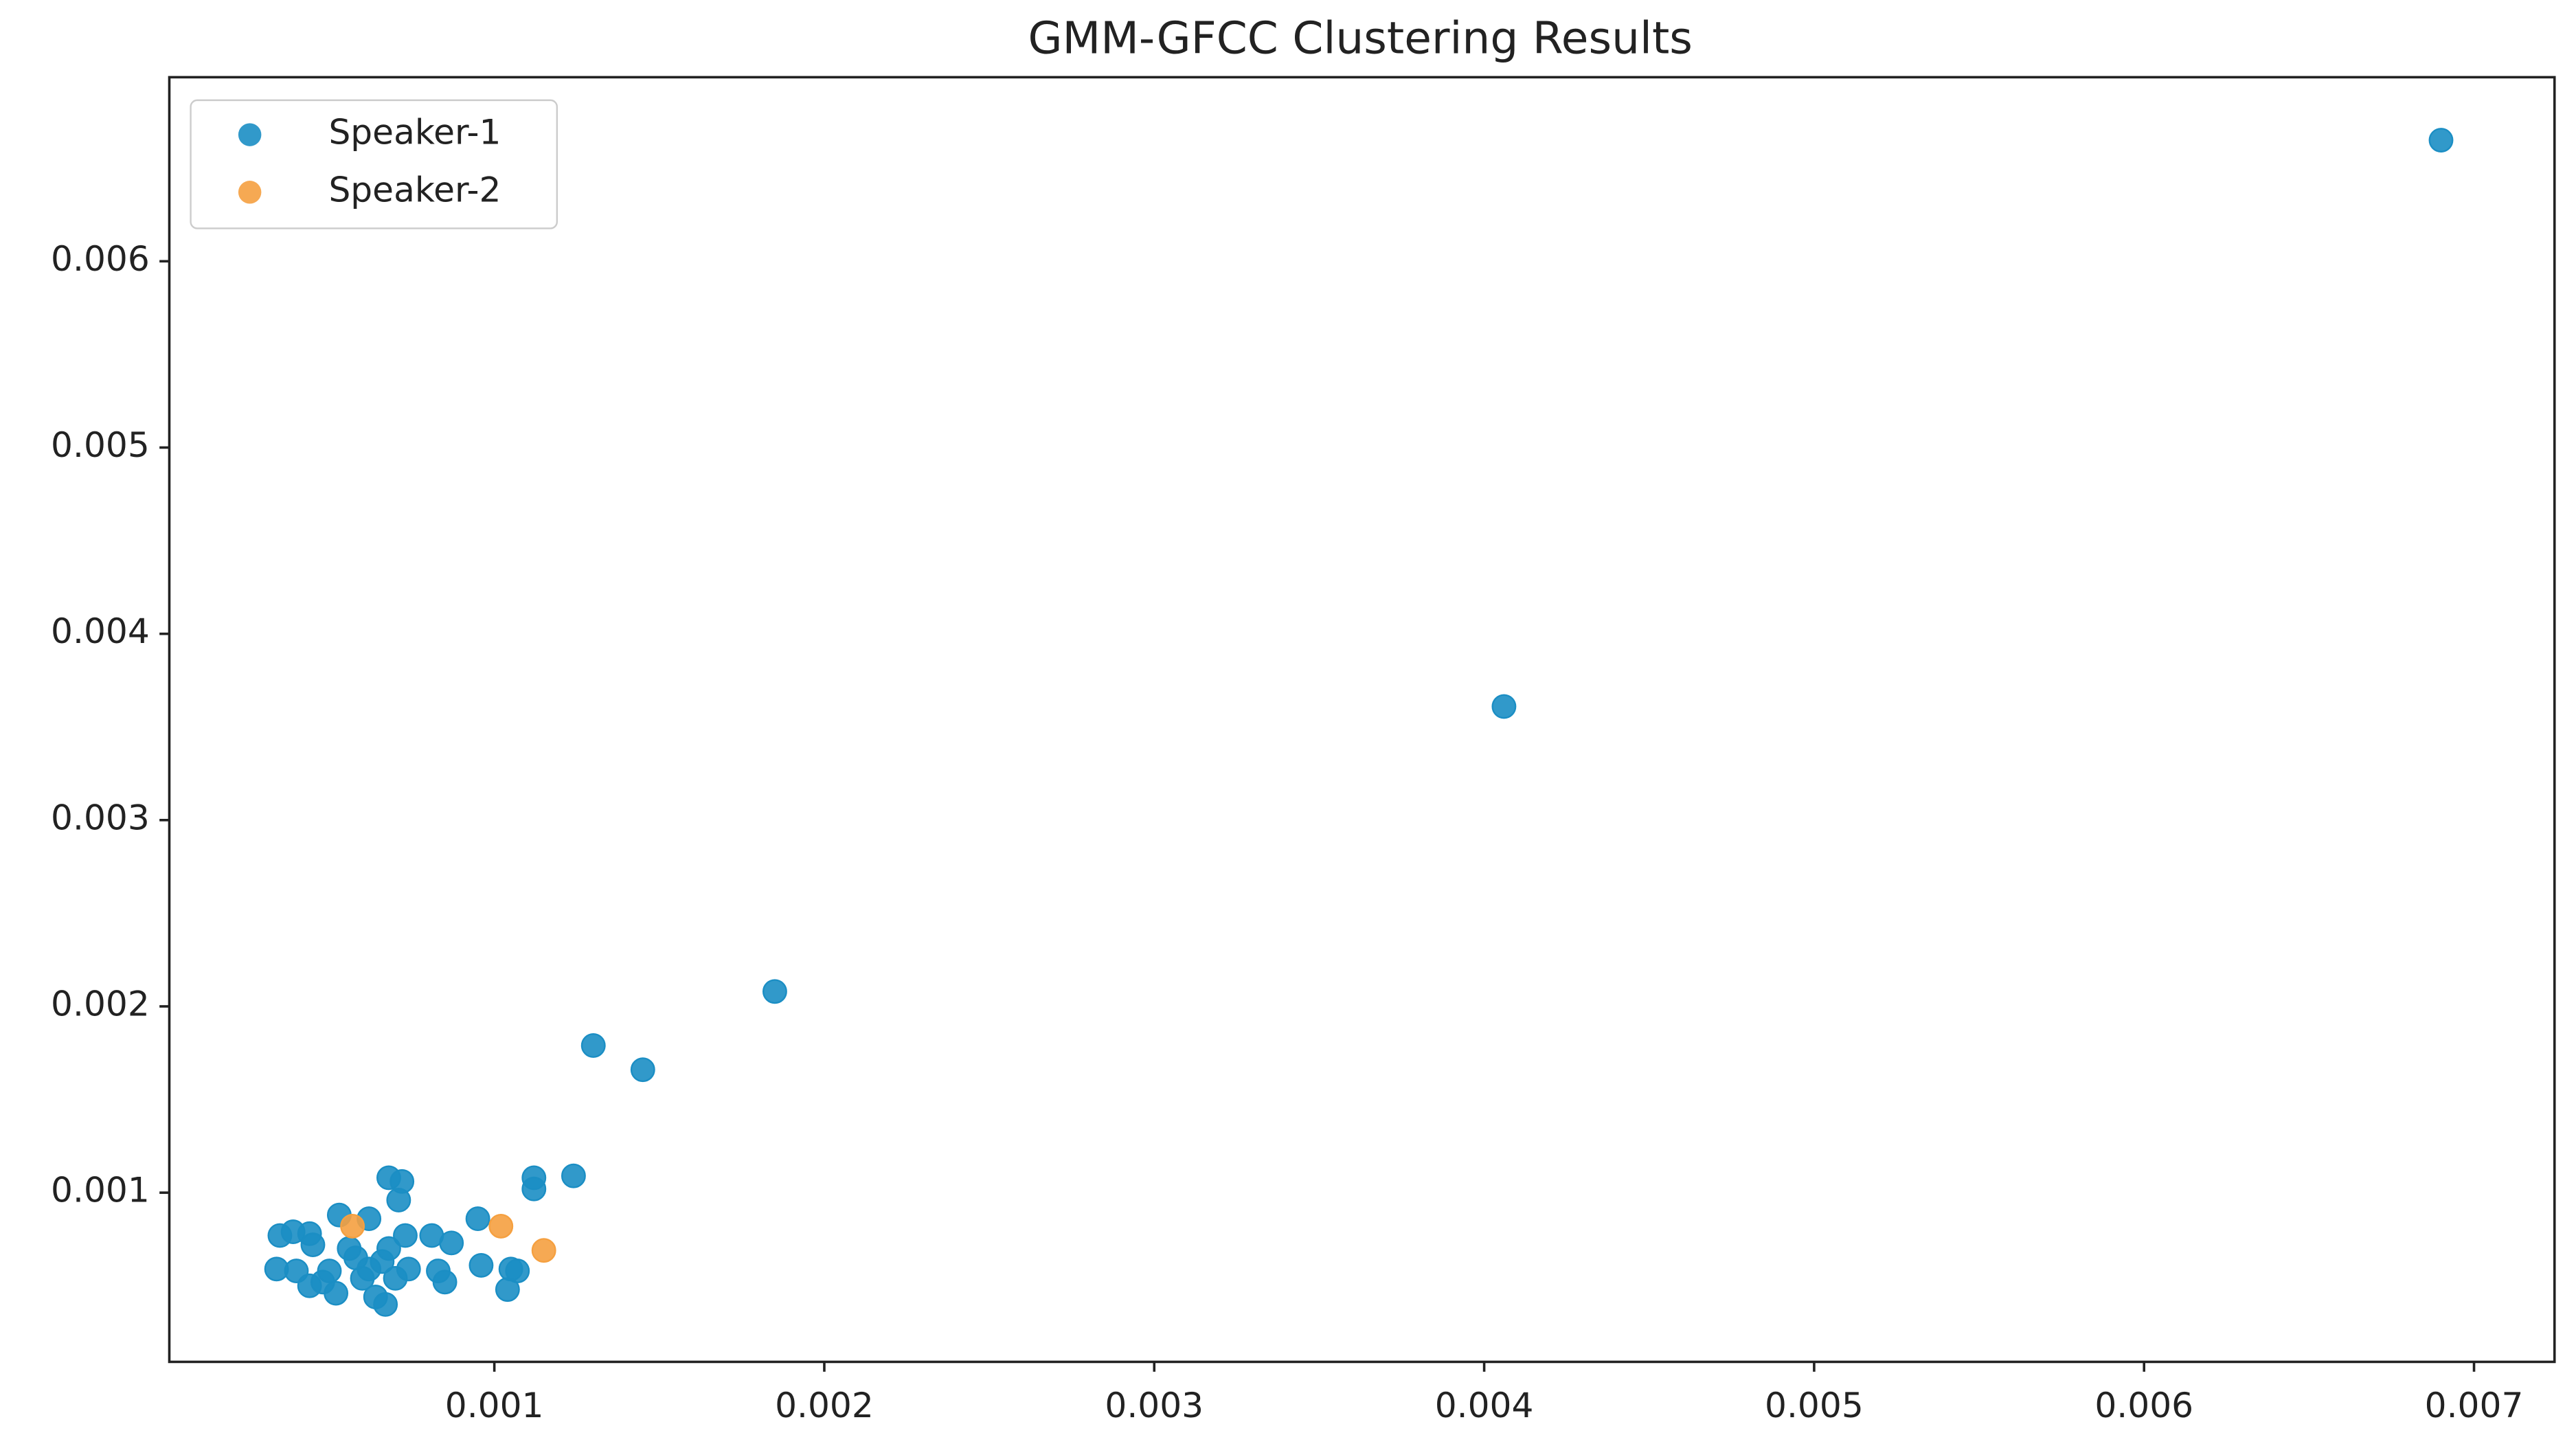 This screenshot has width=2576, height=1444. I want to click on x-tick-label: 0.003, so click(1154, 1405).